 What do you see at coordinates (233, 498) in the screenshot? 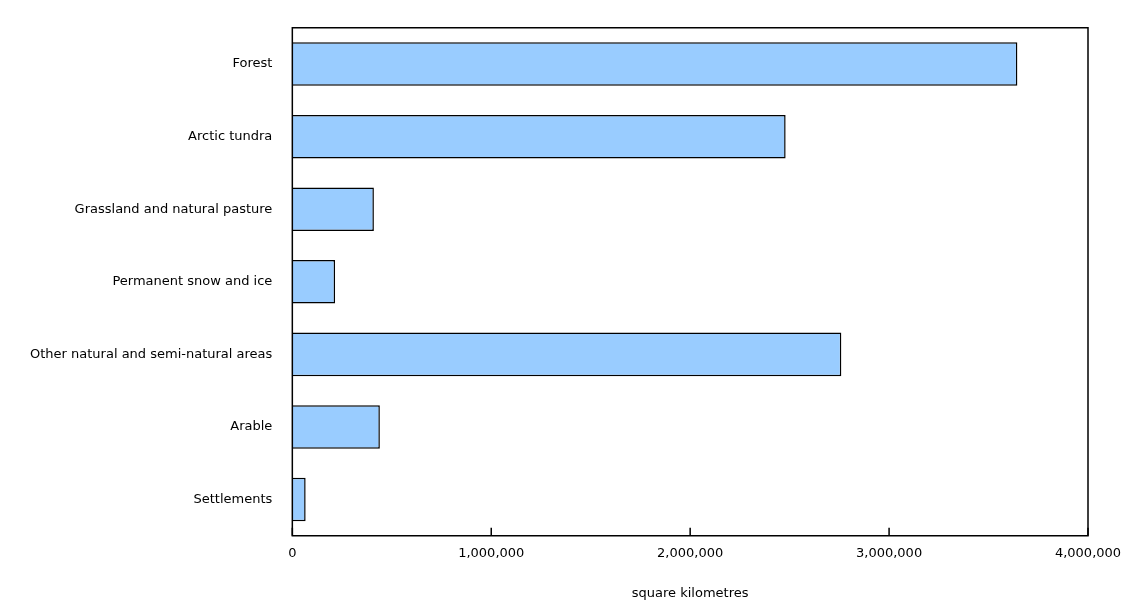
I see `y-tick-label: Settlements` at bounding box center [233, 498].